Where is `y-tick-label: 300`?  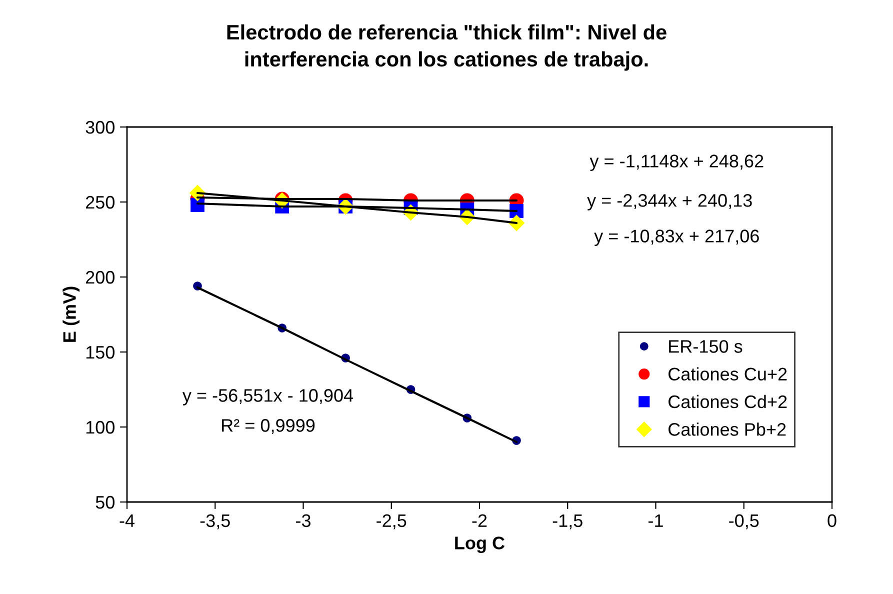
y-tick-label: 300 is located at coordinates (100, 127).